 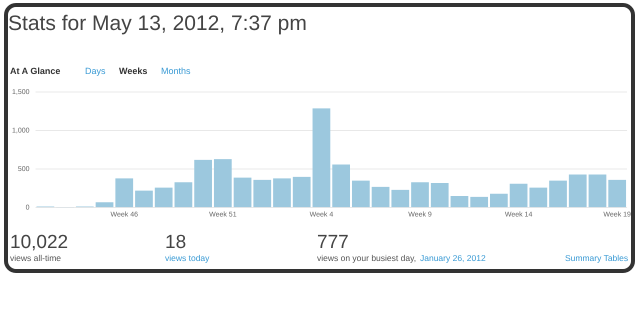 I want to click on text: views all-time, so click(x=36, y=258).